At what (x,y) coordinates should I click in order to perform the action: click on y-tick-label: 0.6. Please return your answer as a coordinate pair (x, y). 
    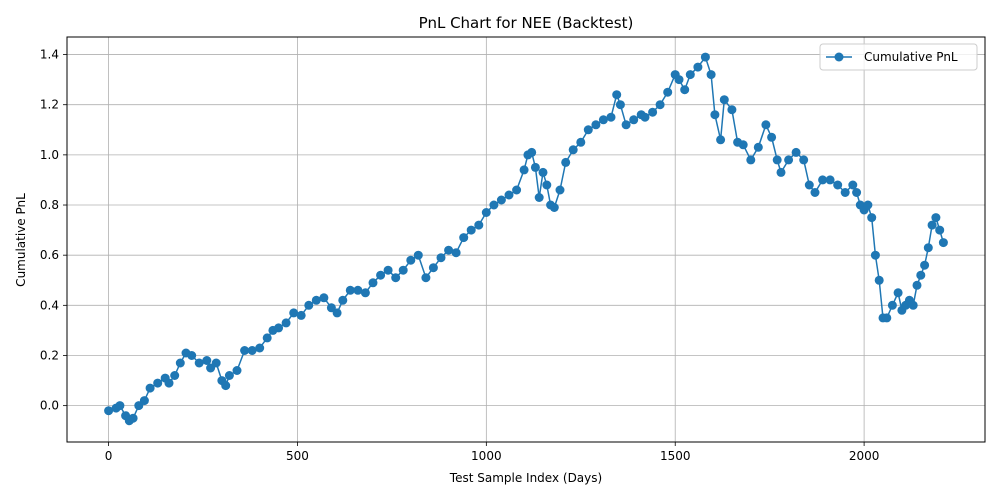
    Looking at the image, I should click on (49, 255).